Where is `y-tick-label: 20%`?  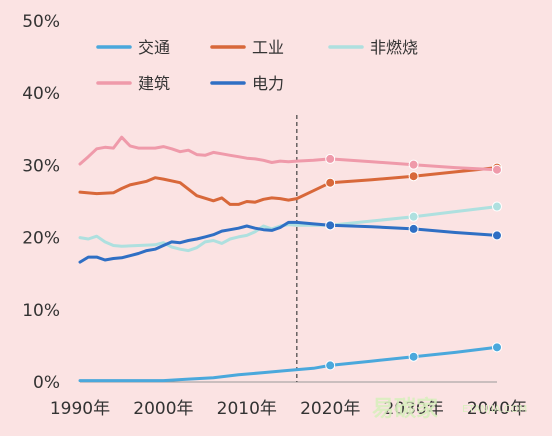
y-tick-label: 20% is located at coordinates (41, 239).